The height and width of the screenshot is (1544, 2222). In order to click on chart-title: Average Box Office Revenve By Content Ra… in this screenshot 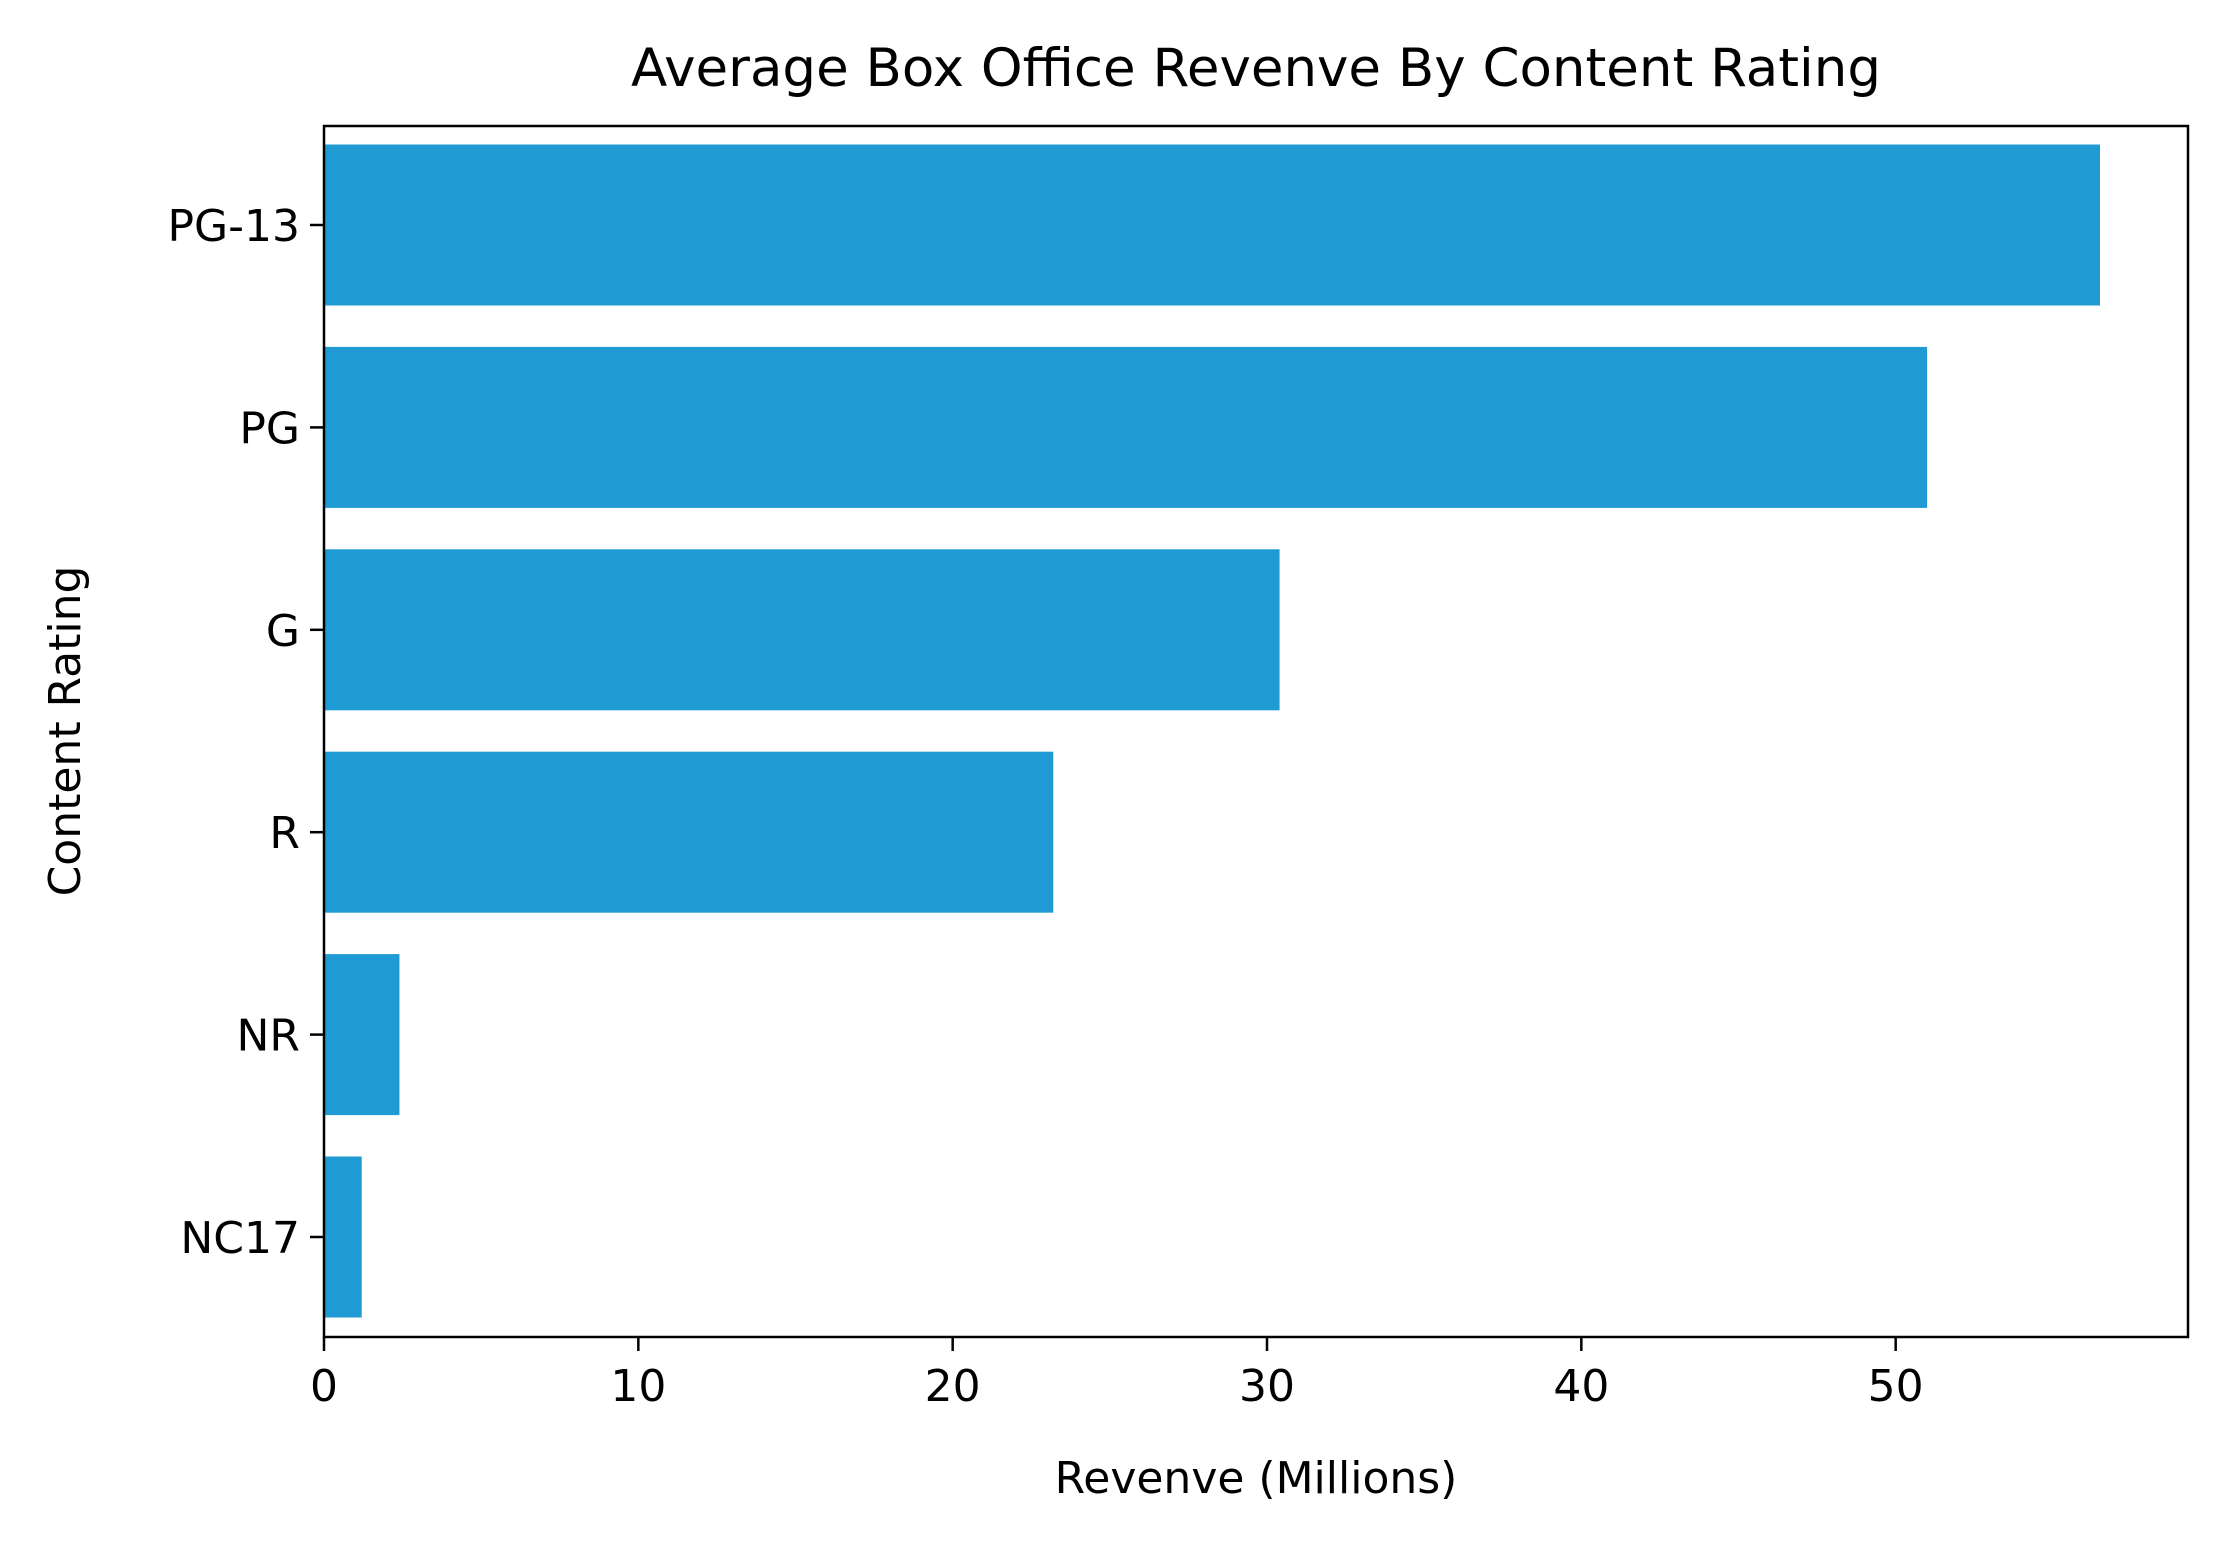, I will do `click(1256, 68)`.